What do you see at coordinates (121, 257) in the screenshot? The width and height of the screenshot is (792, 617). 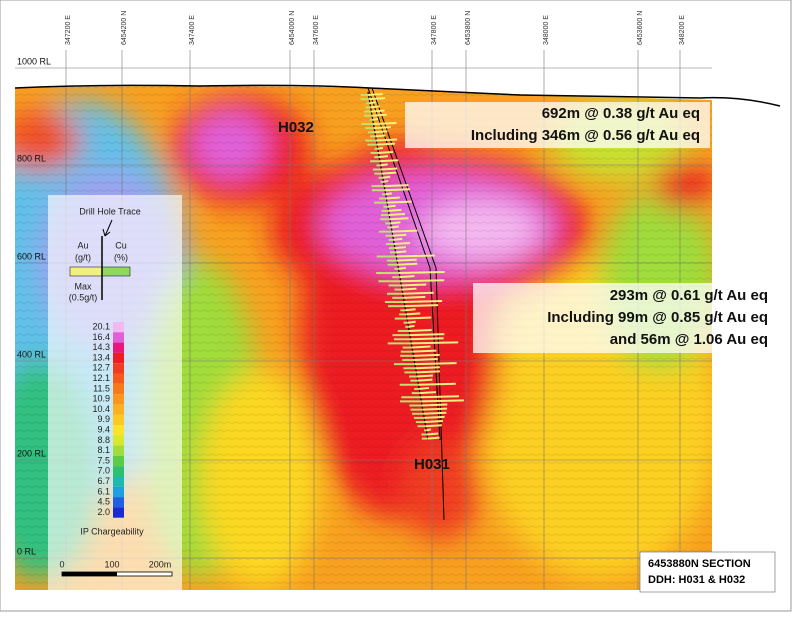 I see `legend-text: (%)` at bounding box center [121, 257].